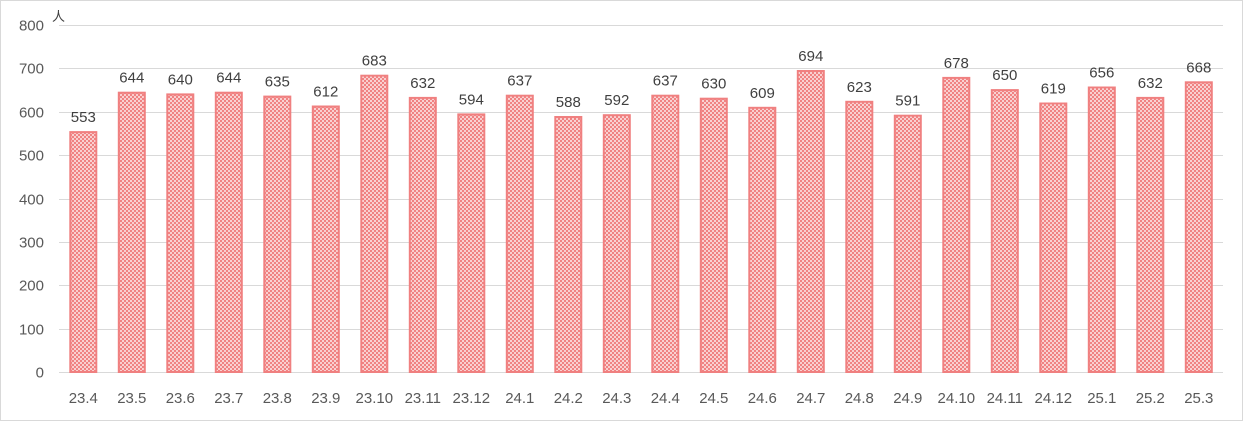 This screenshot has height=421, width=1243. I want to click on y-tick-label: 0, so click(40, 373).